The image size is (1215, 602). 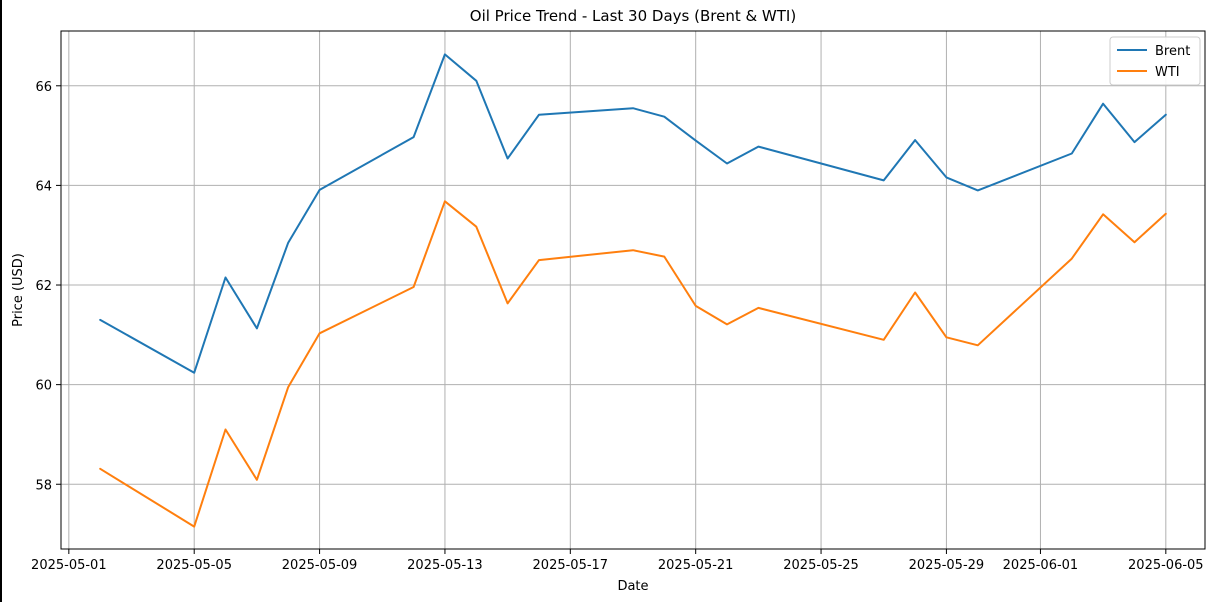 I want to click on x-tick-label: 2025-05-13, so click(x=445, y=565).